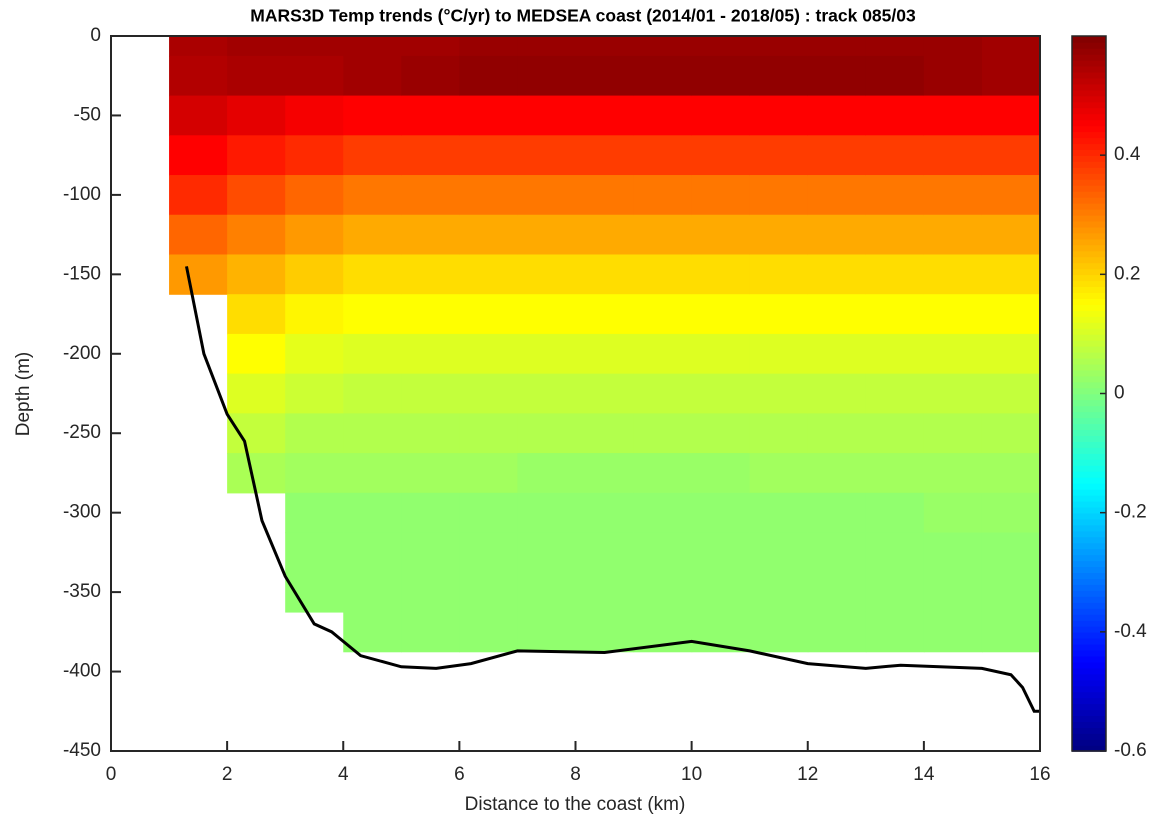 This screenshot has height=823, width=1167. What do you see at coordinates (1127, 273) in the screenshot?
I see `colorbar-tick-label: 0.2` at bounding box center [1127, 273].